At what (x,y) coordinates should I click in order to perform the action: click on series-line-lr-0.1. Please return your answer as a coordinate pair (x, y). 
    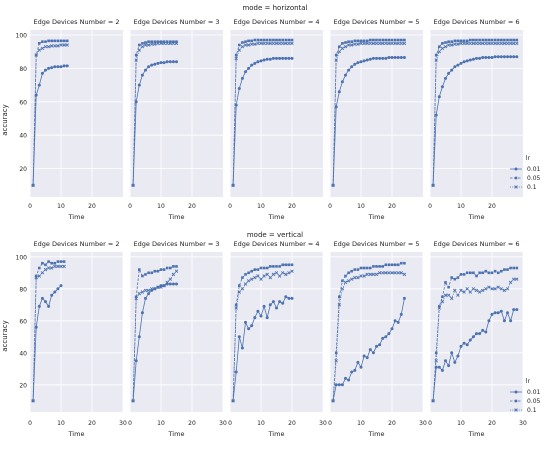
    Looking at the image, I should click on (50, 115).